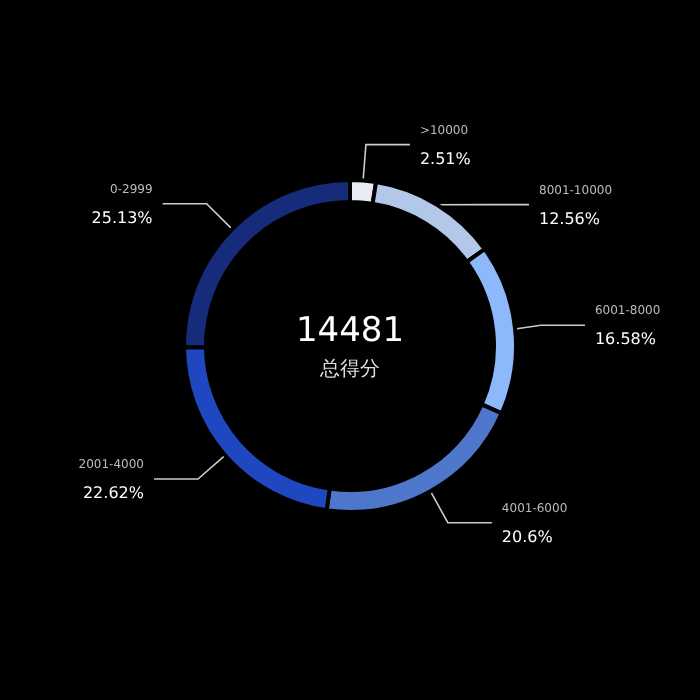 The height and width of the screenshot is (700, 700). I want to click on text: 总得分, so click(349, 369).